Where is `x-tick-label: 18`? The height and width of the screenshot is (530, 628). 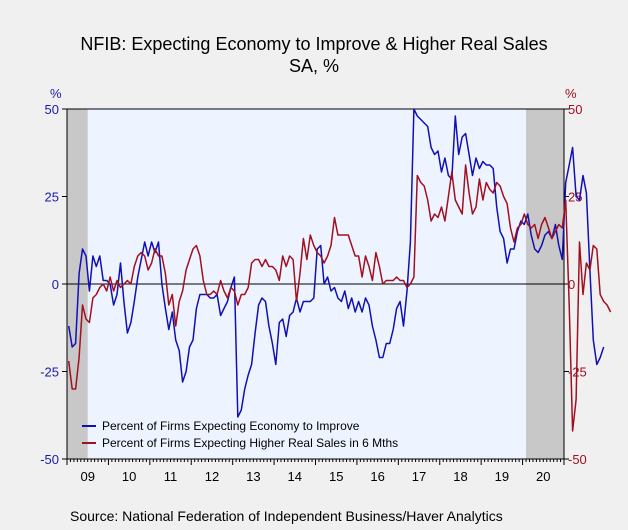
x-tick-label: 18 is located at coordinates (460, 476).